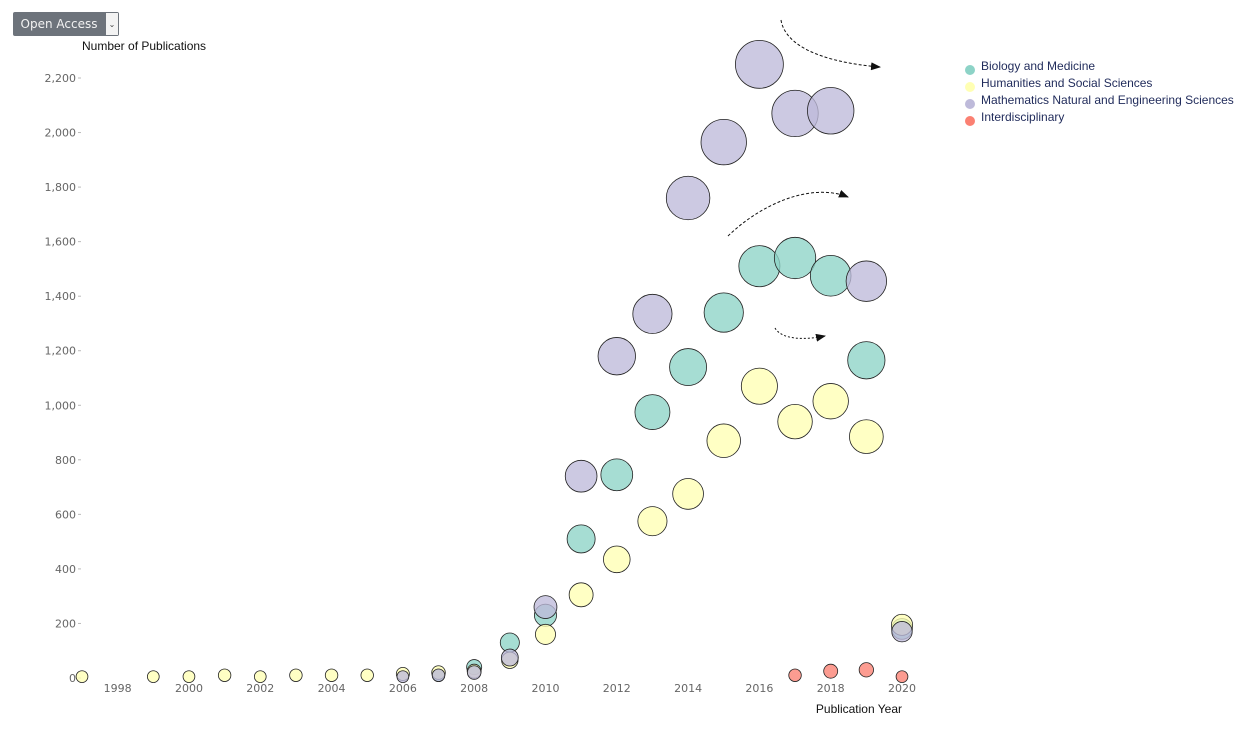  Describe the element at coordinates (332, 688) in the screenshot. I see `x-tick-label: 2004` at that location.